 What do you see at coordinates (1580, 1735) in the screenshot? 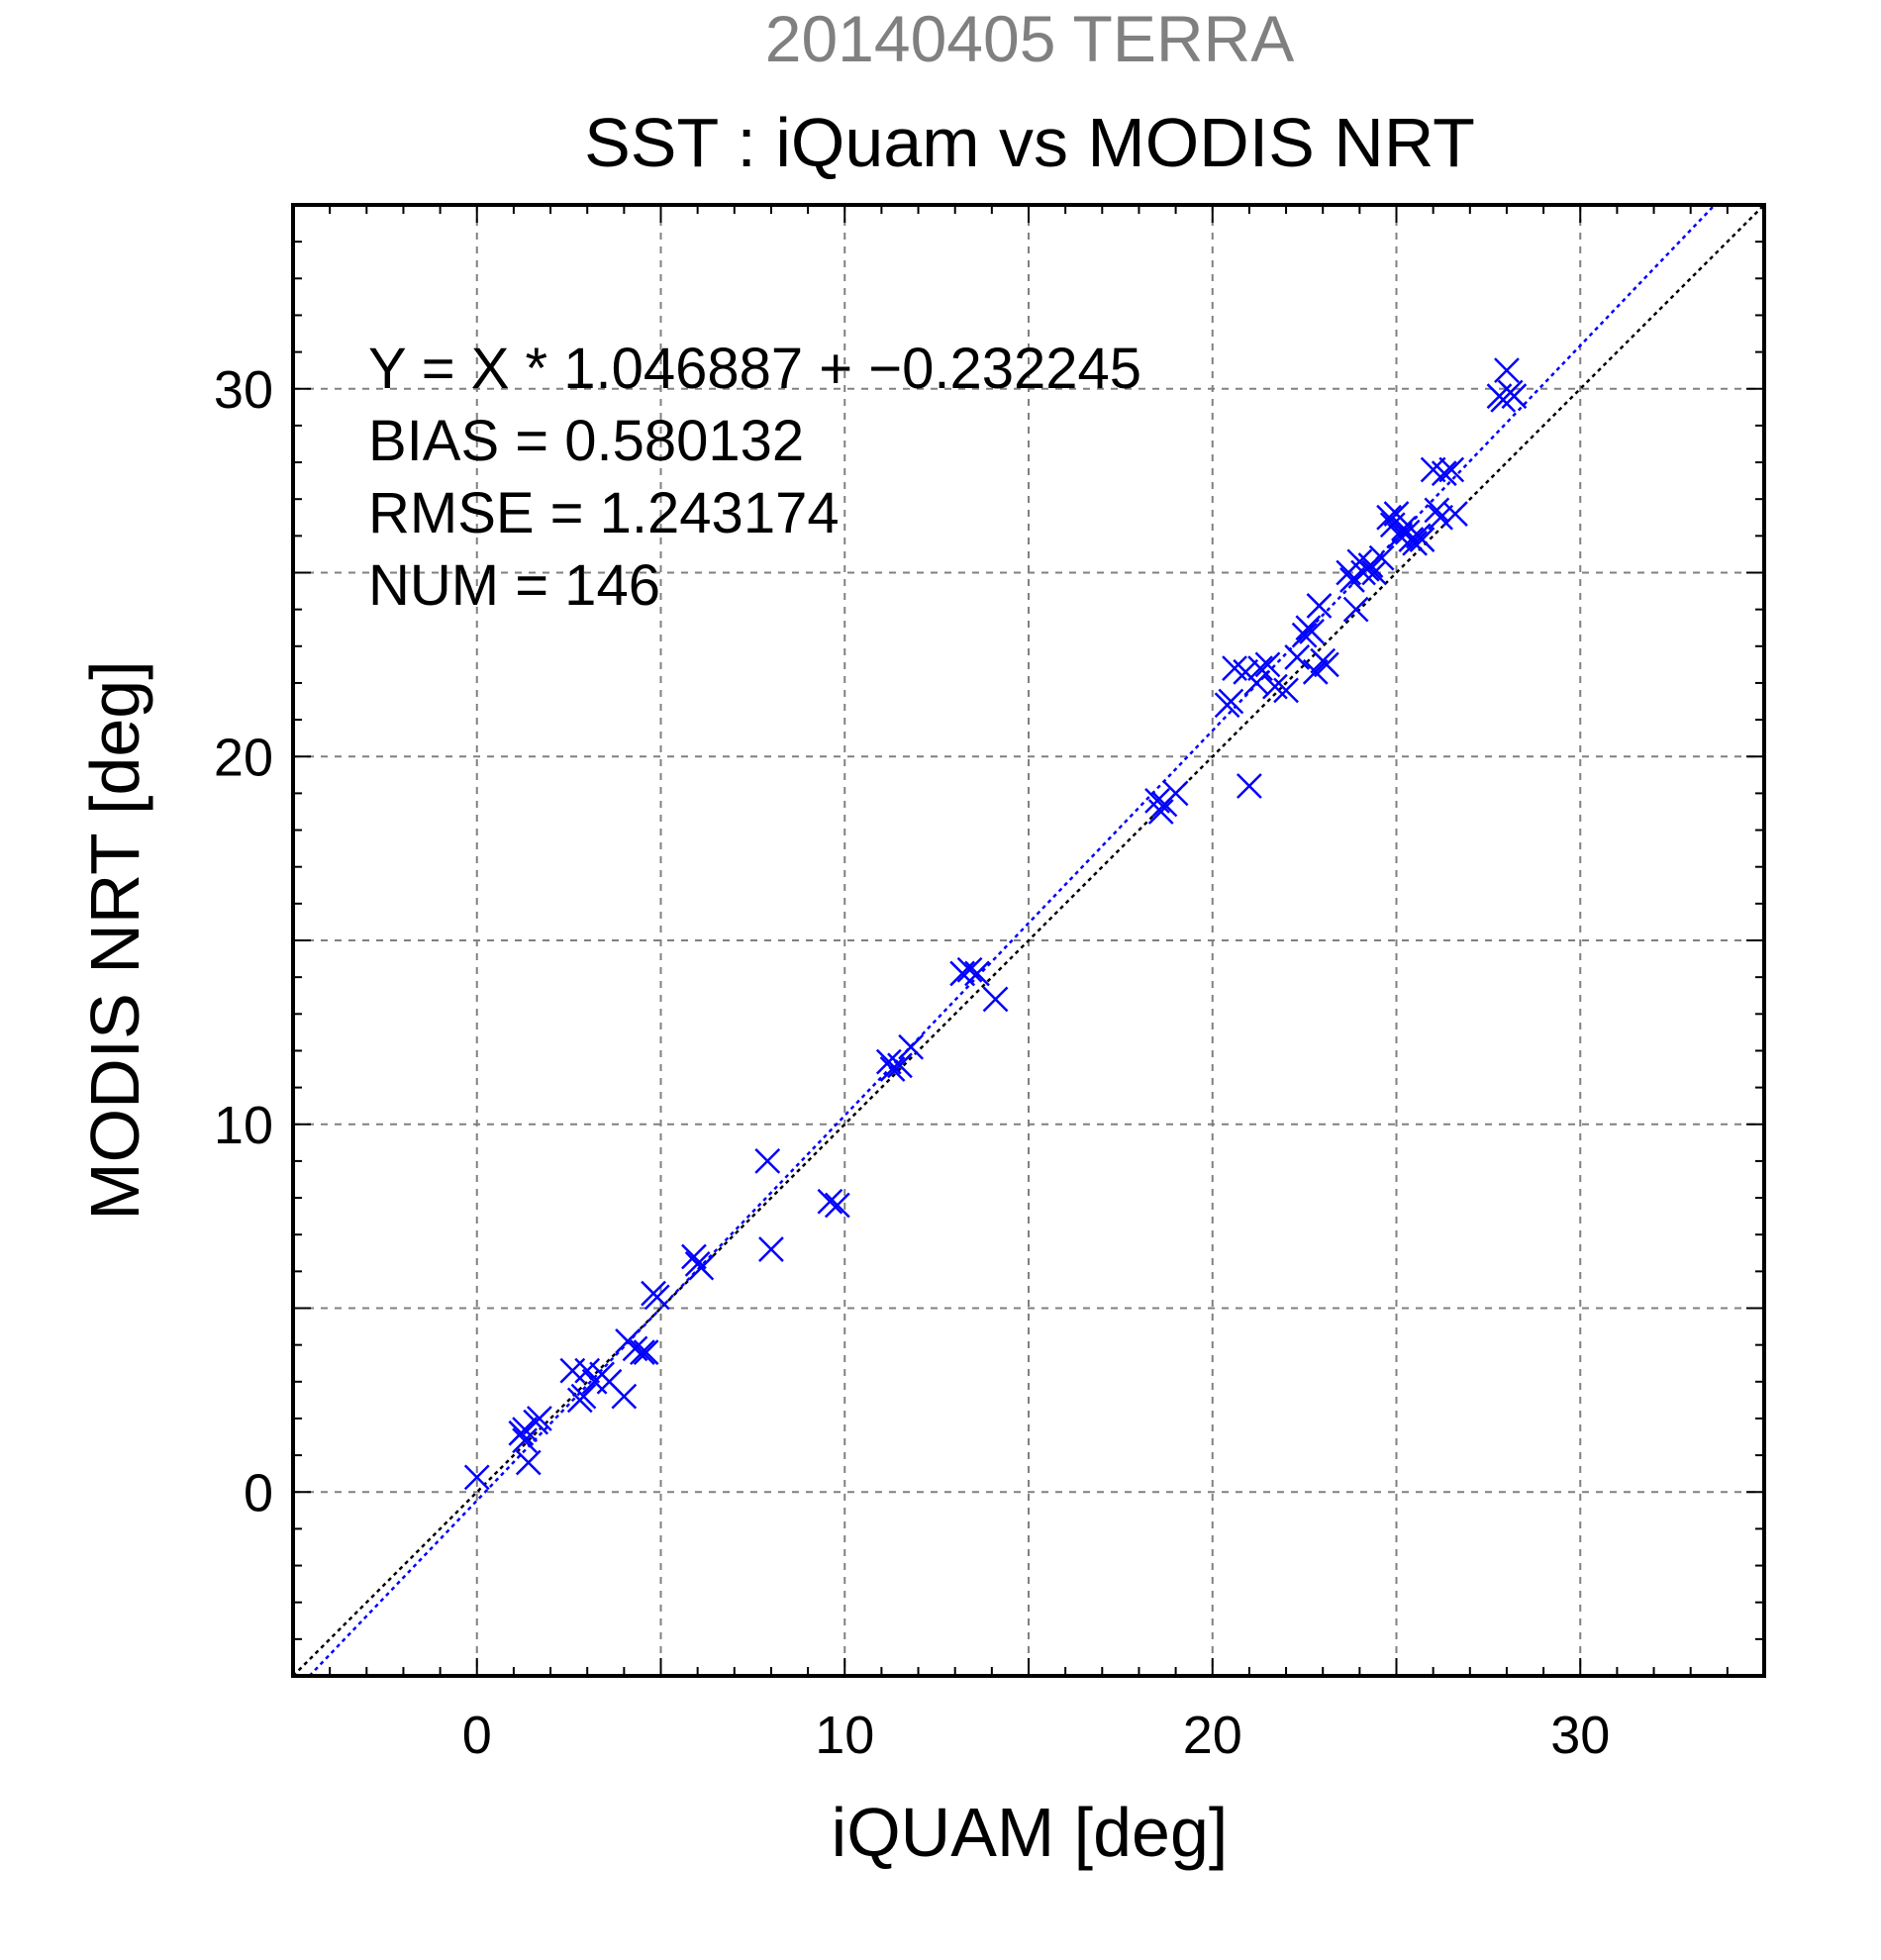
I see `x-tick-label: 30` at bounding box center [1580, 1735].